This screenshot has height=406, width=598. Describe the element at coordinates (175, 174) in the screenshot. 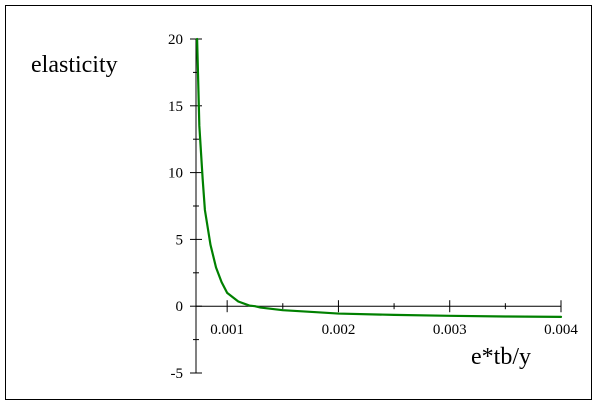

I see `y-tick-label: 10` at that location.